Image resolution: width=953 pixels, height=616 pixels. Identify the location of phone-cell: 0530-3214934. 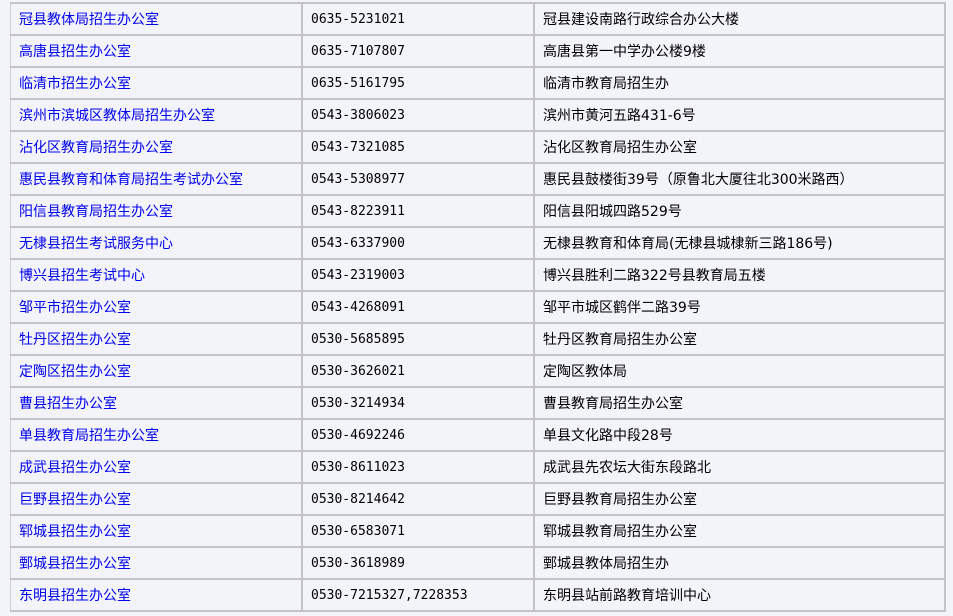
(417, 403).